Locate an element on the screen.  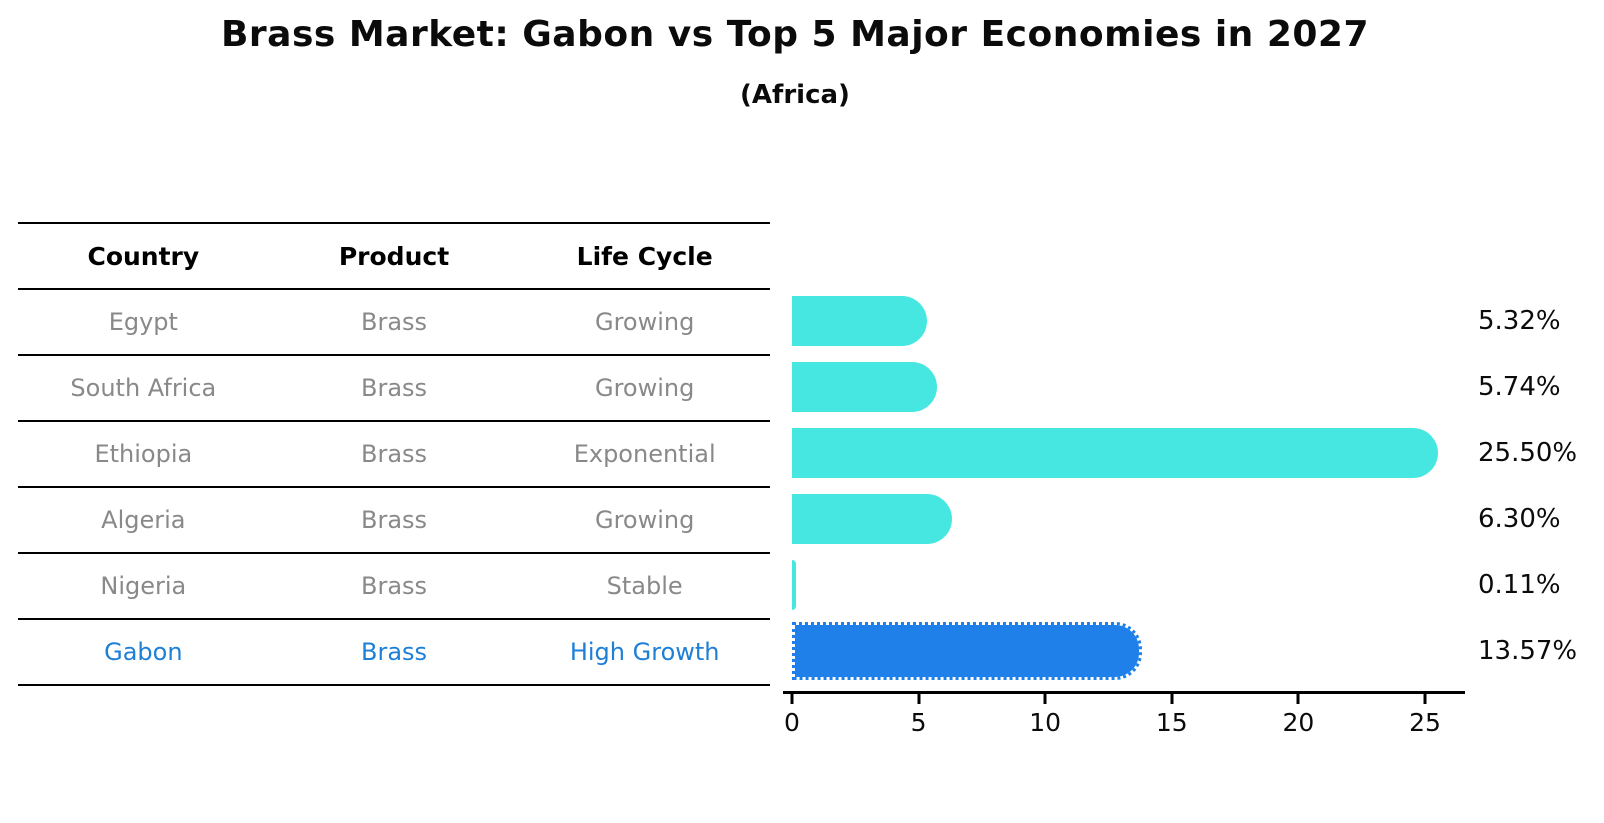
x-tick-label: 0 is located at coordinates (792, 722).